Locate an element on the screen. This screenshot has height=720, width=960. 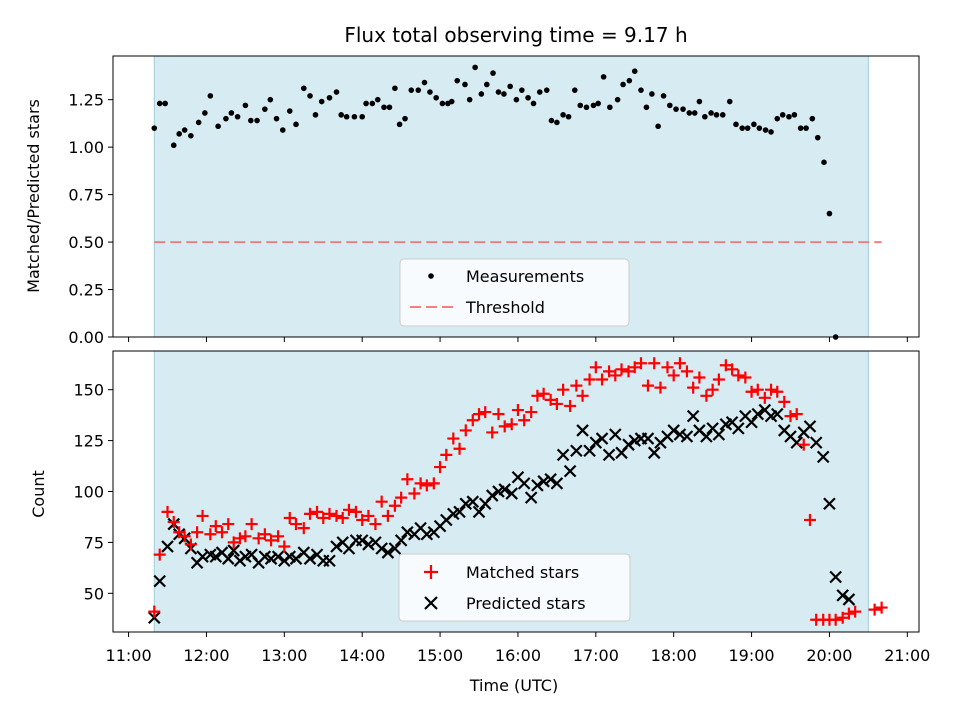
x-tick-label: 20:00 is located at coordinates (829, 655).